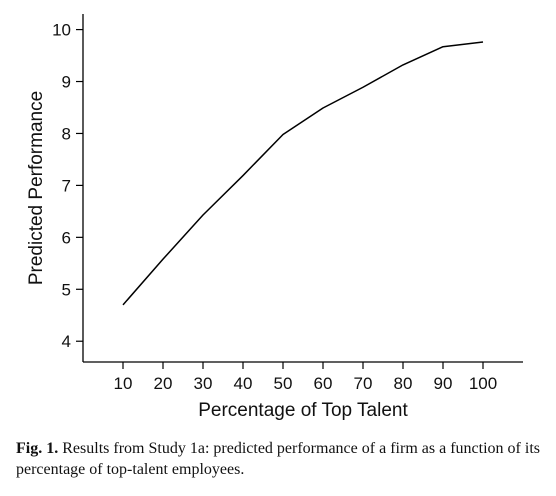  I want to click on x-tick-label: 20, so click(163, 383).